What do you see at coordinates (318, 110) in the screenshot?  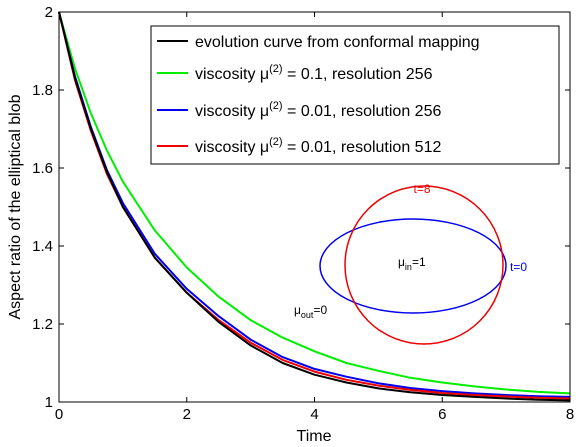 I see `legend-label-visc001-256: viscosity μ(2) = 0.01, resolution 256` at bounding box center [318, 110].